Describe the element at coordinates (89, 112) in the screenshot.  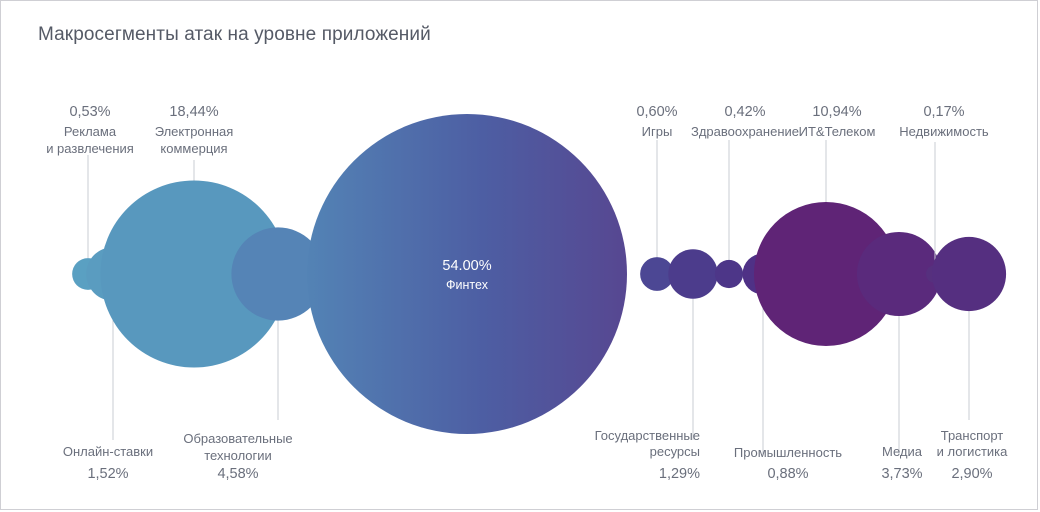
I see `value-label: 0,53%` at that location.